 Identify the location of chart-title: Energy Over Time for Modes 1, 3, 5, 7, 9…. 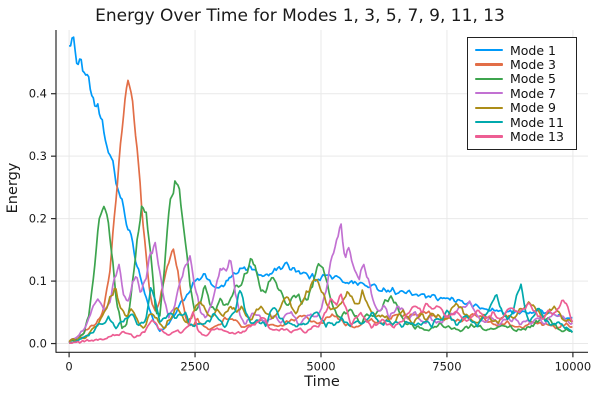
(300, 16).